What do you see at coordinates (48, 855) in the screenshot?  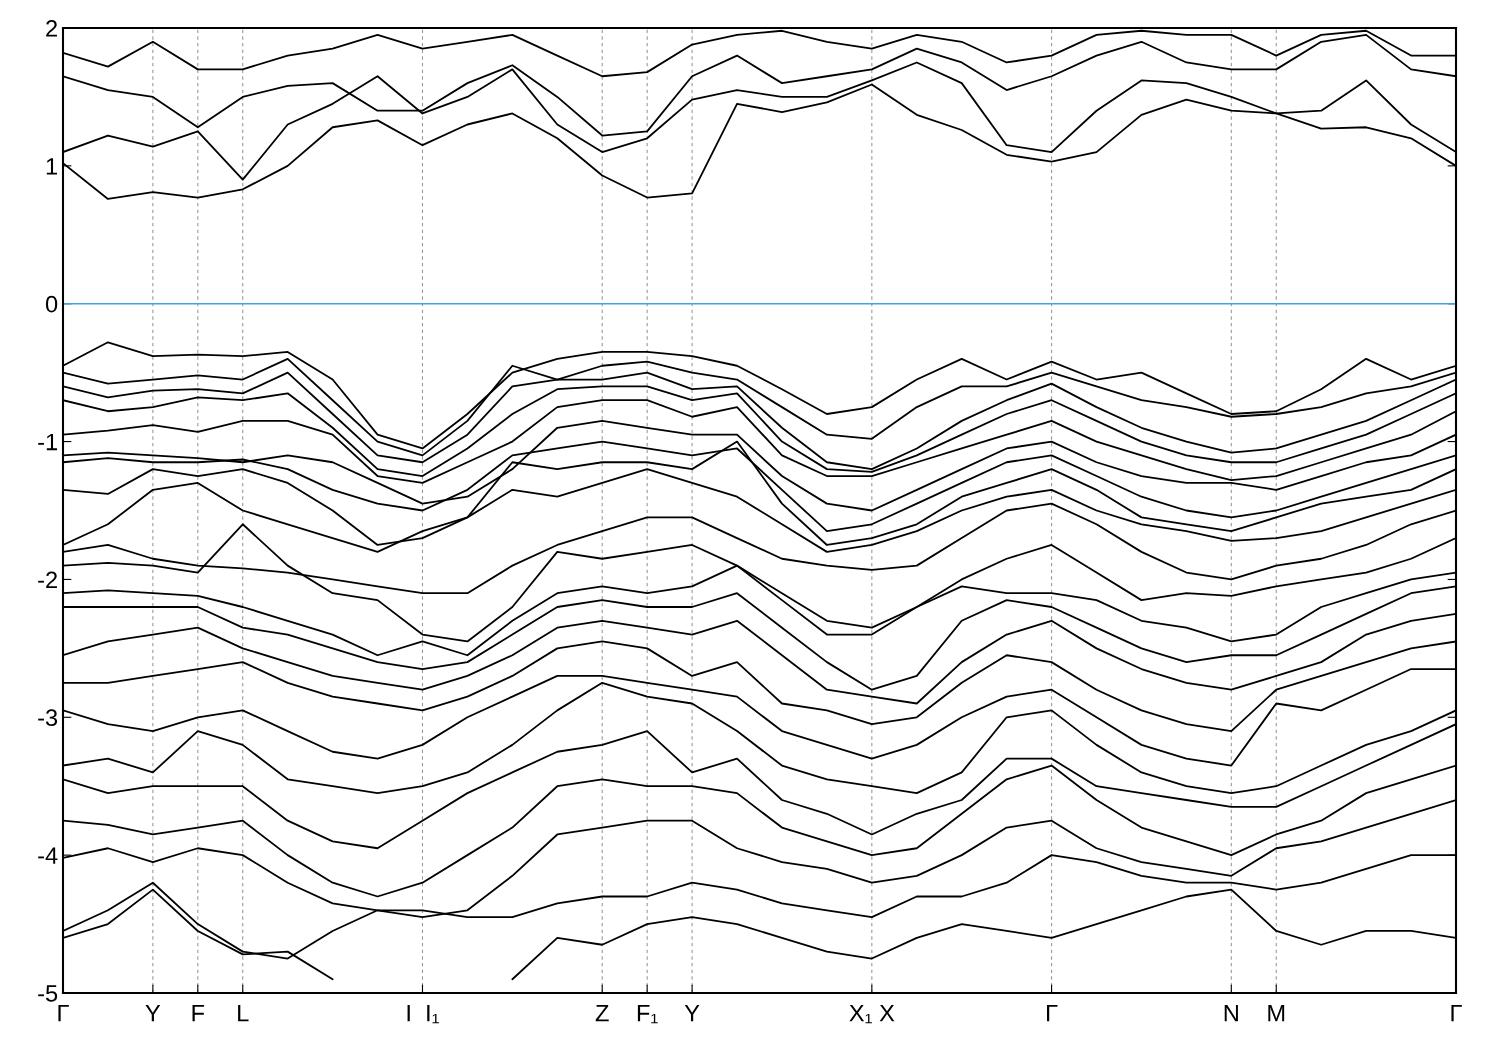 I see `y-tick-label: -4` at bounding box center [48, 855].